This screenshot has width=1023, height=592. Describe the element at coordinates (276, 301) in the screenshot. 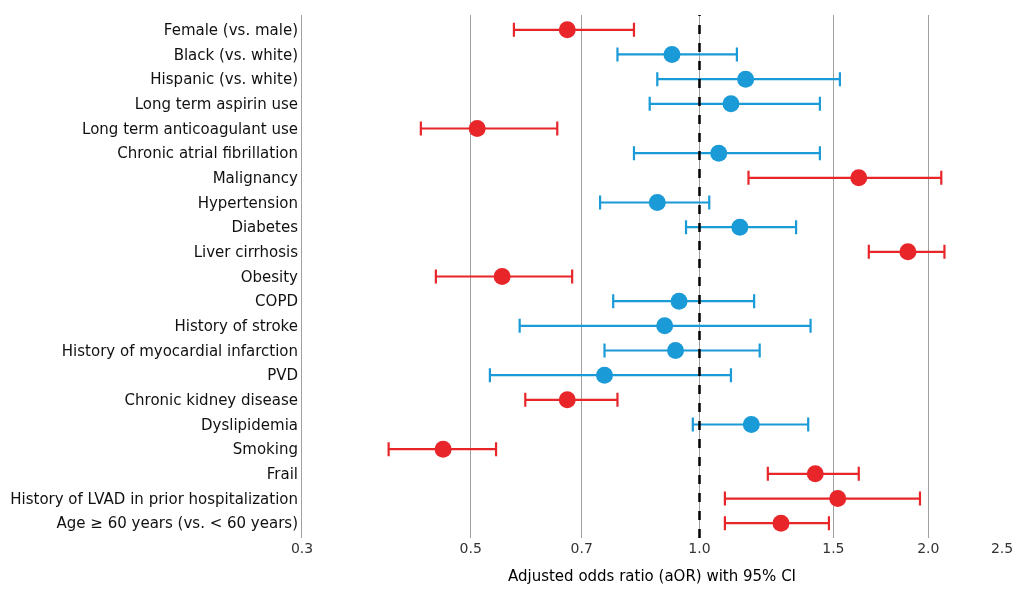

I see `y-tick-label: COPD` at that location.